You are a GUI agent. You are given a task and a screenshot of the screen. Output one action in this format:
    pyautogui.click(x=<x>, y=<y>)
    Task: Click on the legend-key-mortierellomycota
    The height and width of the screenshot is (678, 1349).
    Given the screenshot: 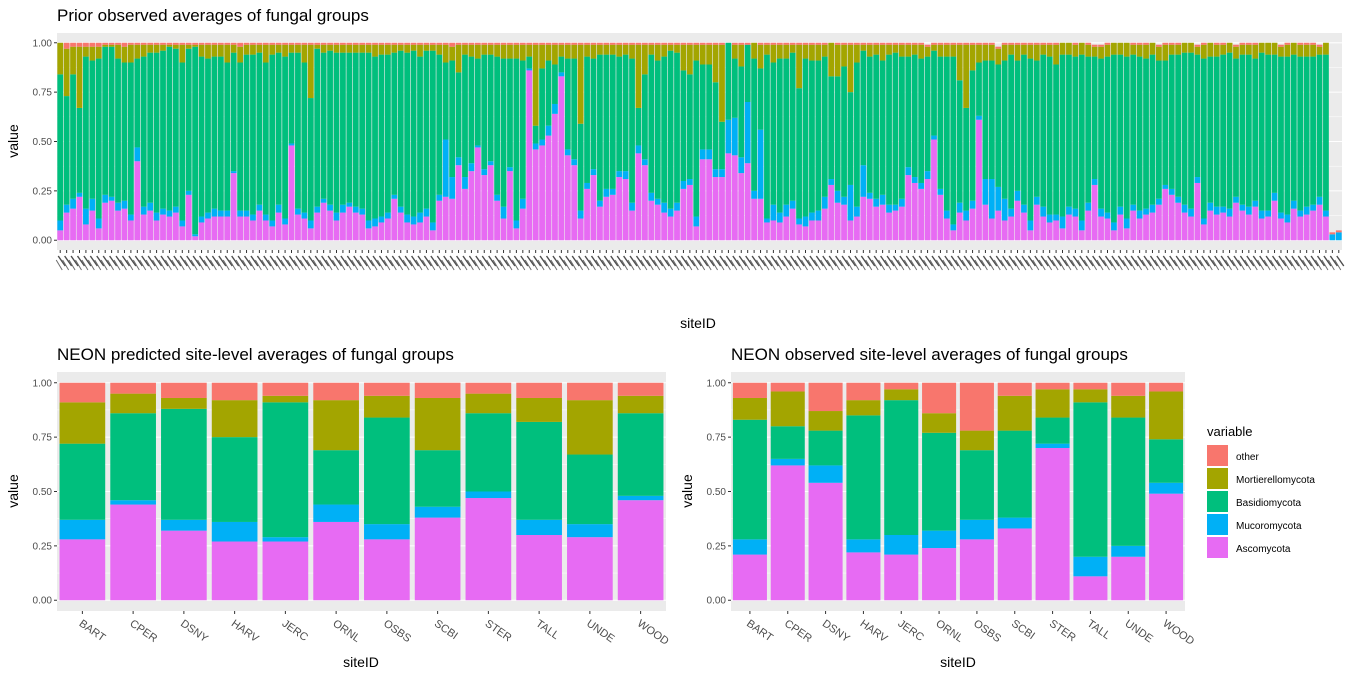 What is the action you would take?
    pyautogui.click(x=1217, y=478)
    